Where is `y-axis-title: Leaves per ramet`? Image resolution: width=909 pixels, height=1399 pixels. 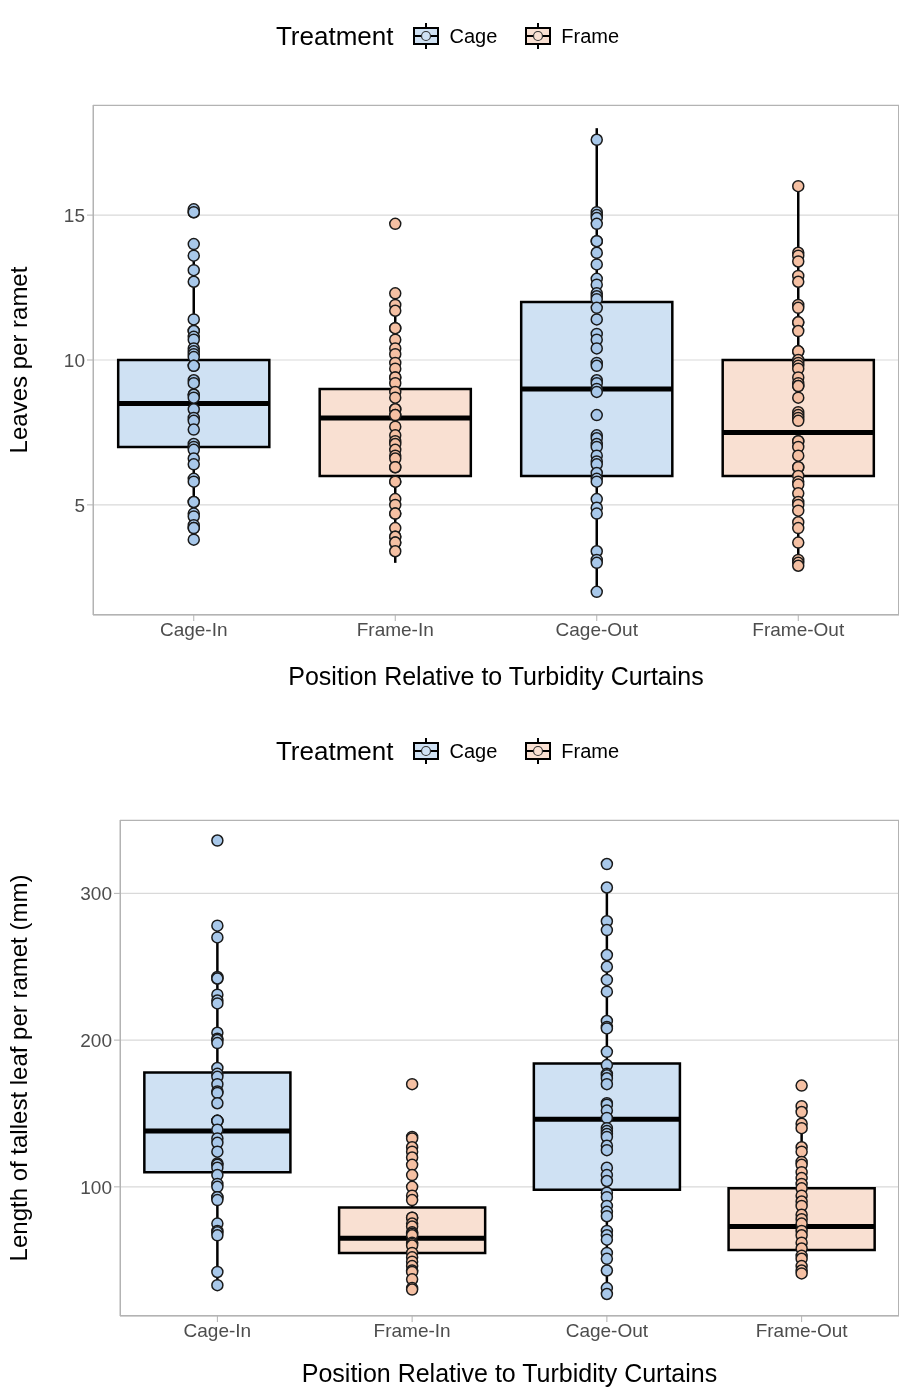 y-axis-title: Leaves per ramet is located at coordinates (18, 360).